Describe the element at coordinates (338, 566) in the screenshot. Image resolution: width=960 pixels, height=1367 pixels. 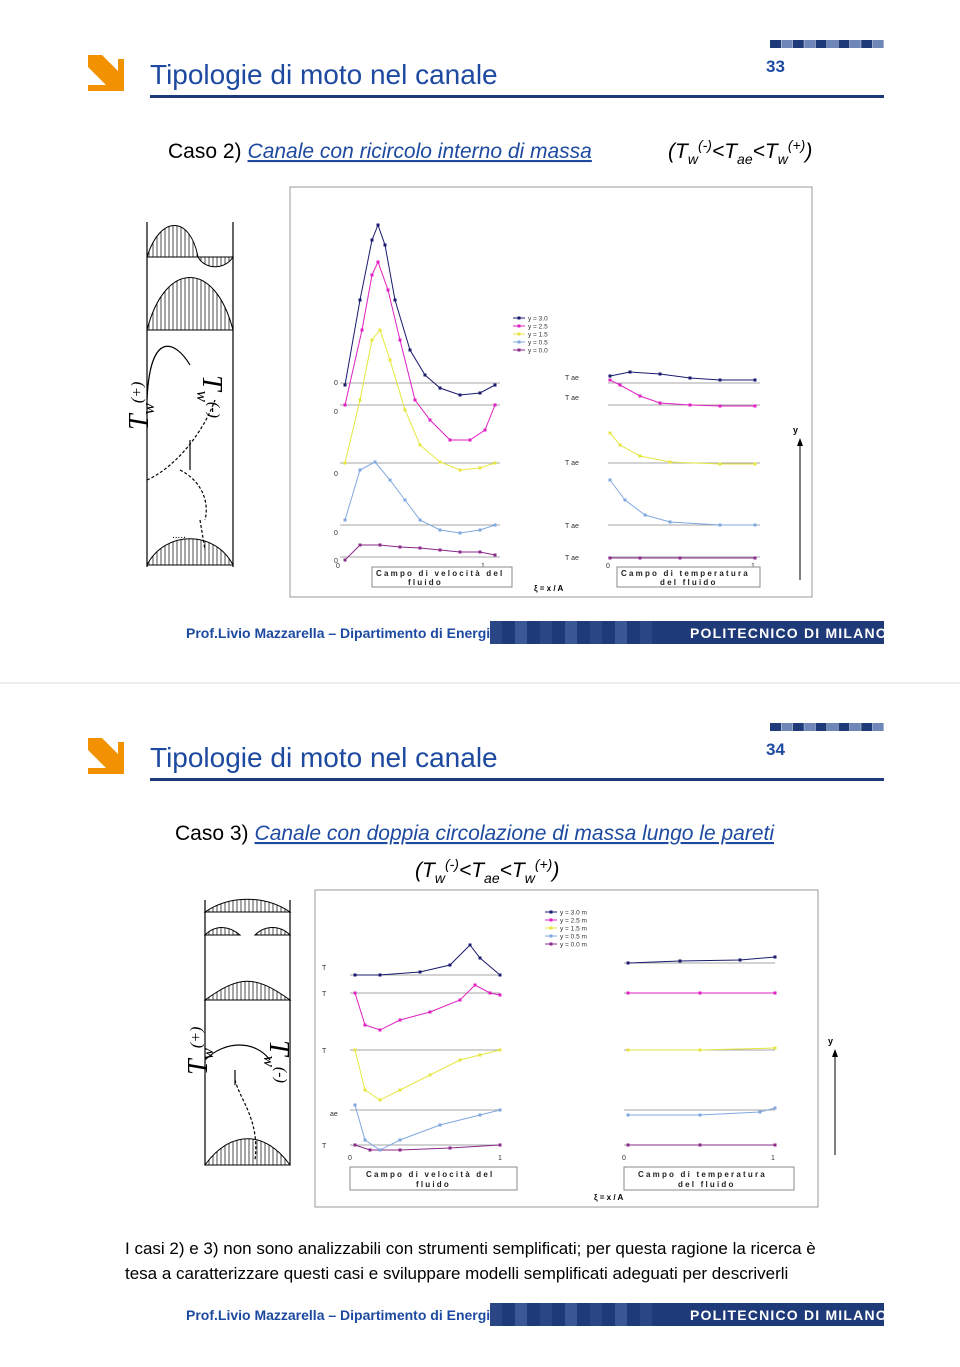
I see `tick-label: 0` at that location.